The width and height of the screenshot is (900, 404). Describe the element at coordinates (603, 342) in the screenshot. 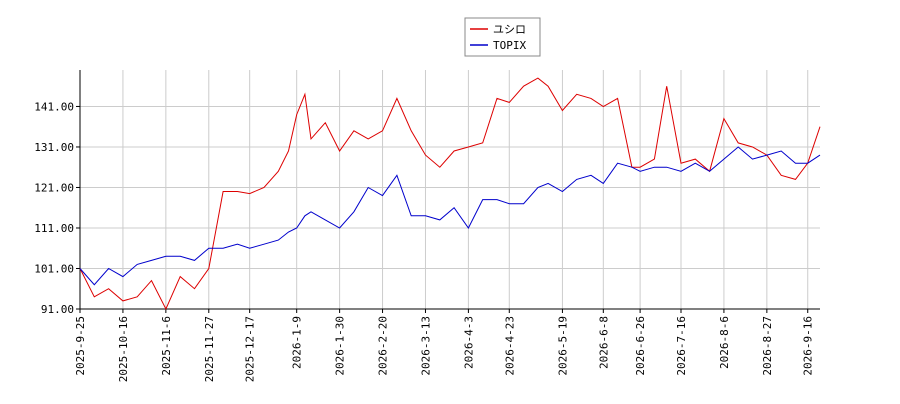

I see `x-tick-label: 2026-6-8` at that location.